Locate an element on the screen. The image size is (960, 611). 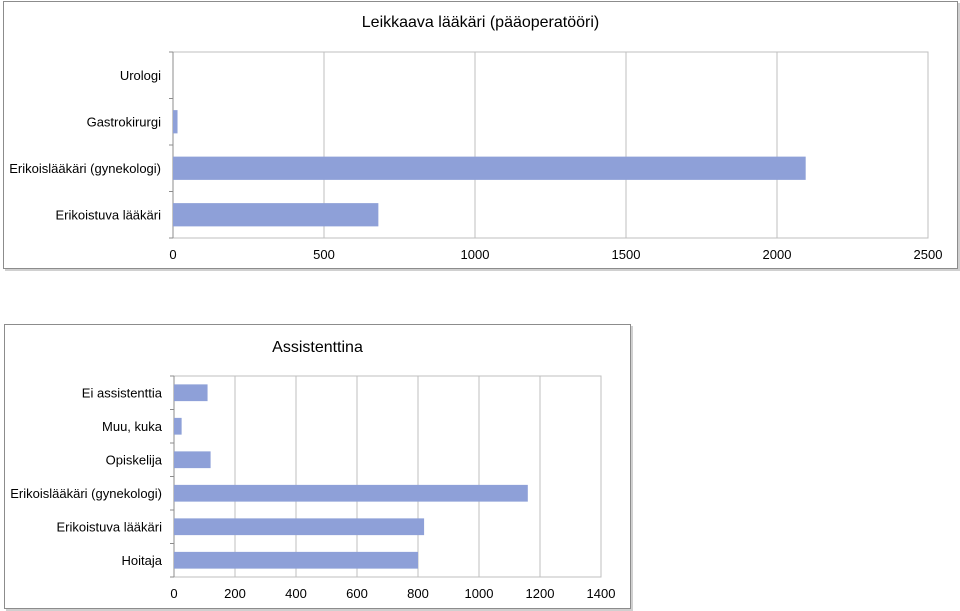
x-tick-label: 200 is located at coordinates (235, 593).